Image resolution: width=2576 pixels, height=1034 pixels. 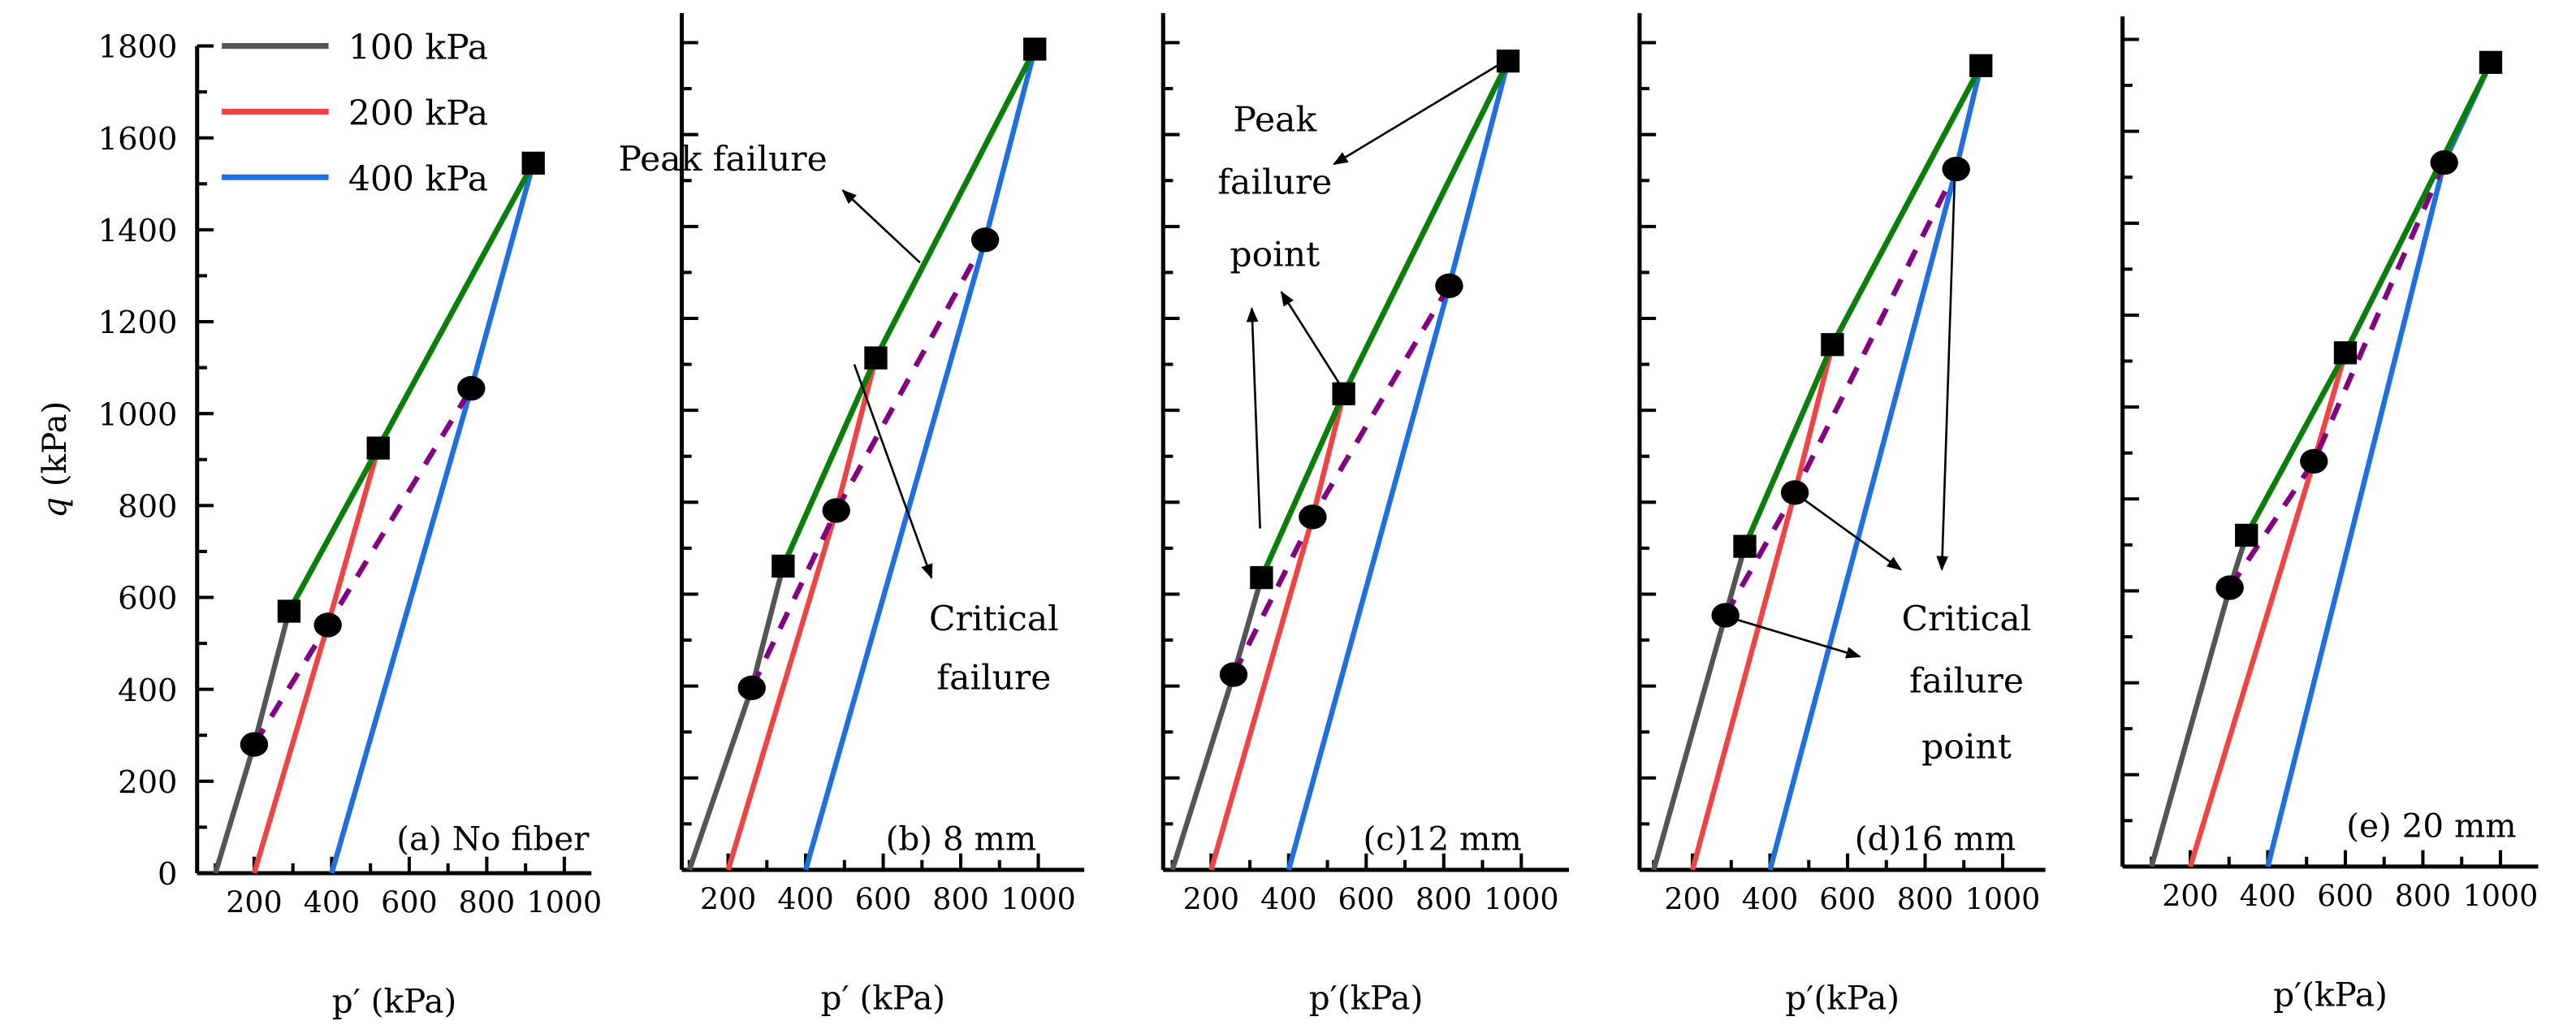 What do you see at coordinates (418, 114) in the screenshot?
I see `legend-label: 200 kPa` at bounding box center [418, 114].